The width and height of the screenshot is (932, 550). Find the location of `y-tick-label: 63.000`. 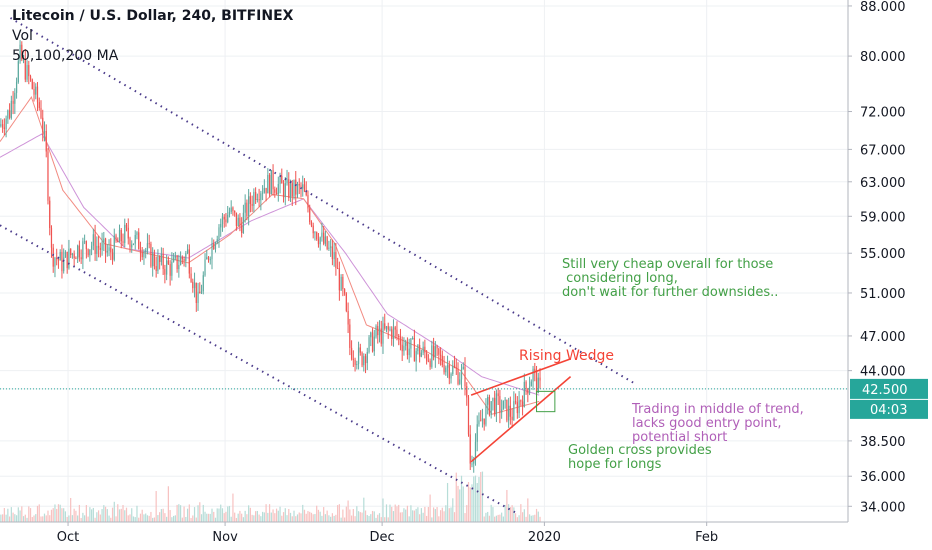

y-tick-label: 63.000 is located at coordinates (883, 183).